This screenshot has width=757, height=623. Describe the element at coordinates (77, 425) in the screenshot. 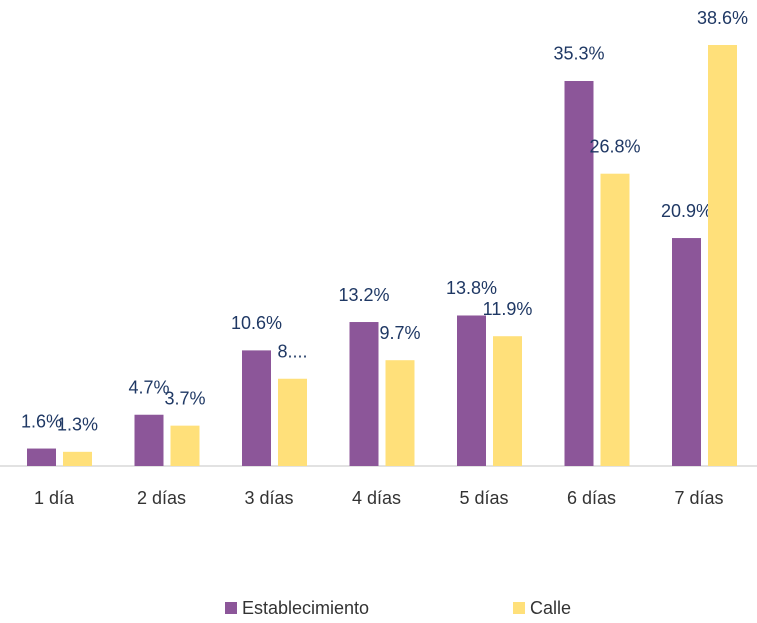

I see `value-label: 1.3%` at that location.